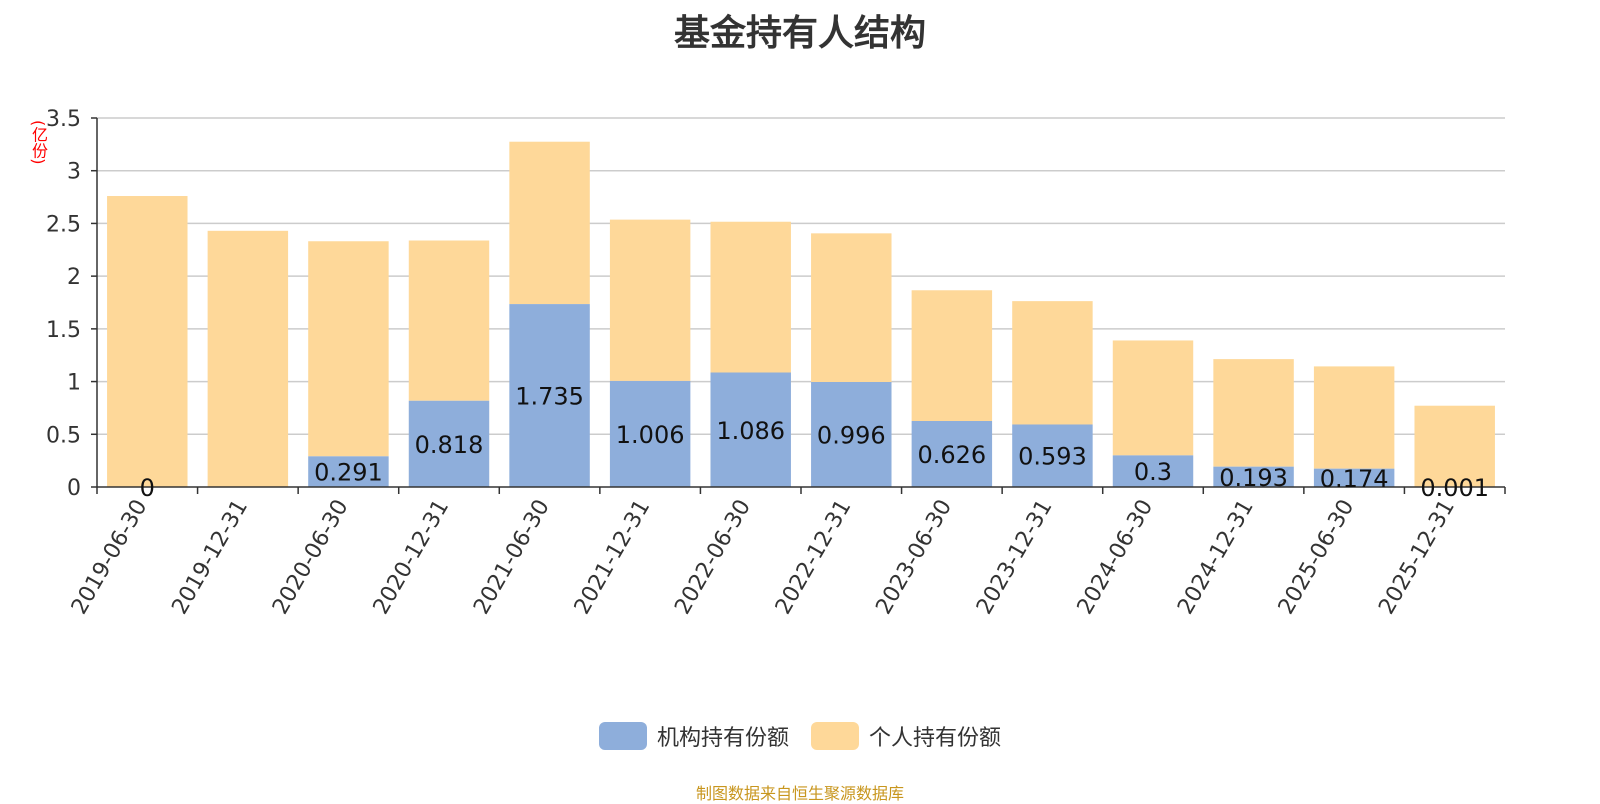 This screenshot has width=1600, height=804. I want to click on y-tick-label: 3.5, so click(63, 119).